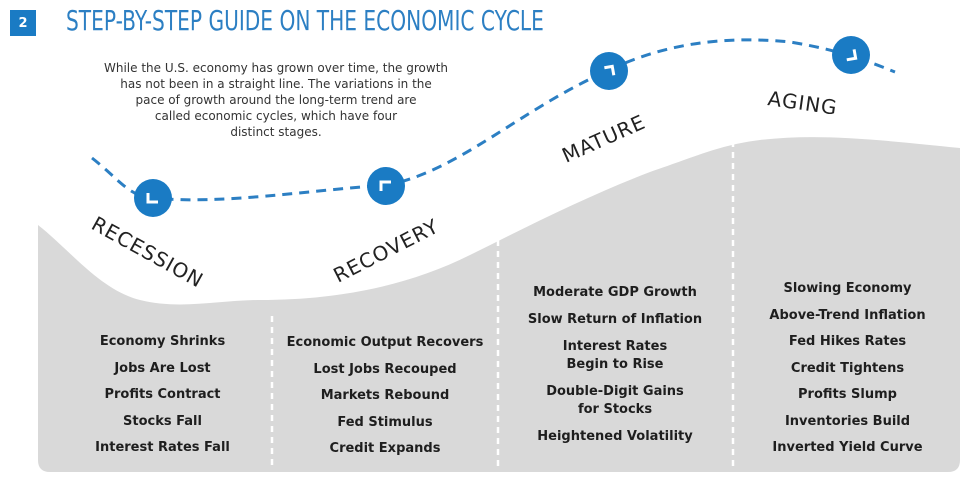 This screenshot has height=489, width=975. Describe the element at coordinates (847, 315) in the screenshot. I see `list-item: Above-Trend Inflation` at that location.